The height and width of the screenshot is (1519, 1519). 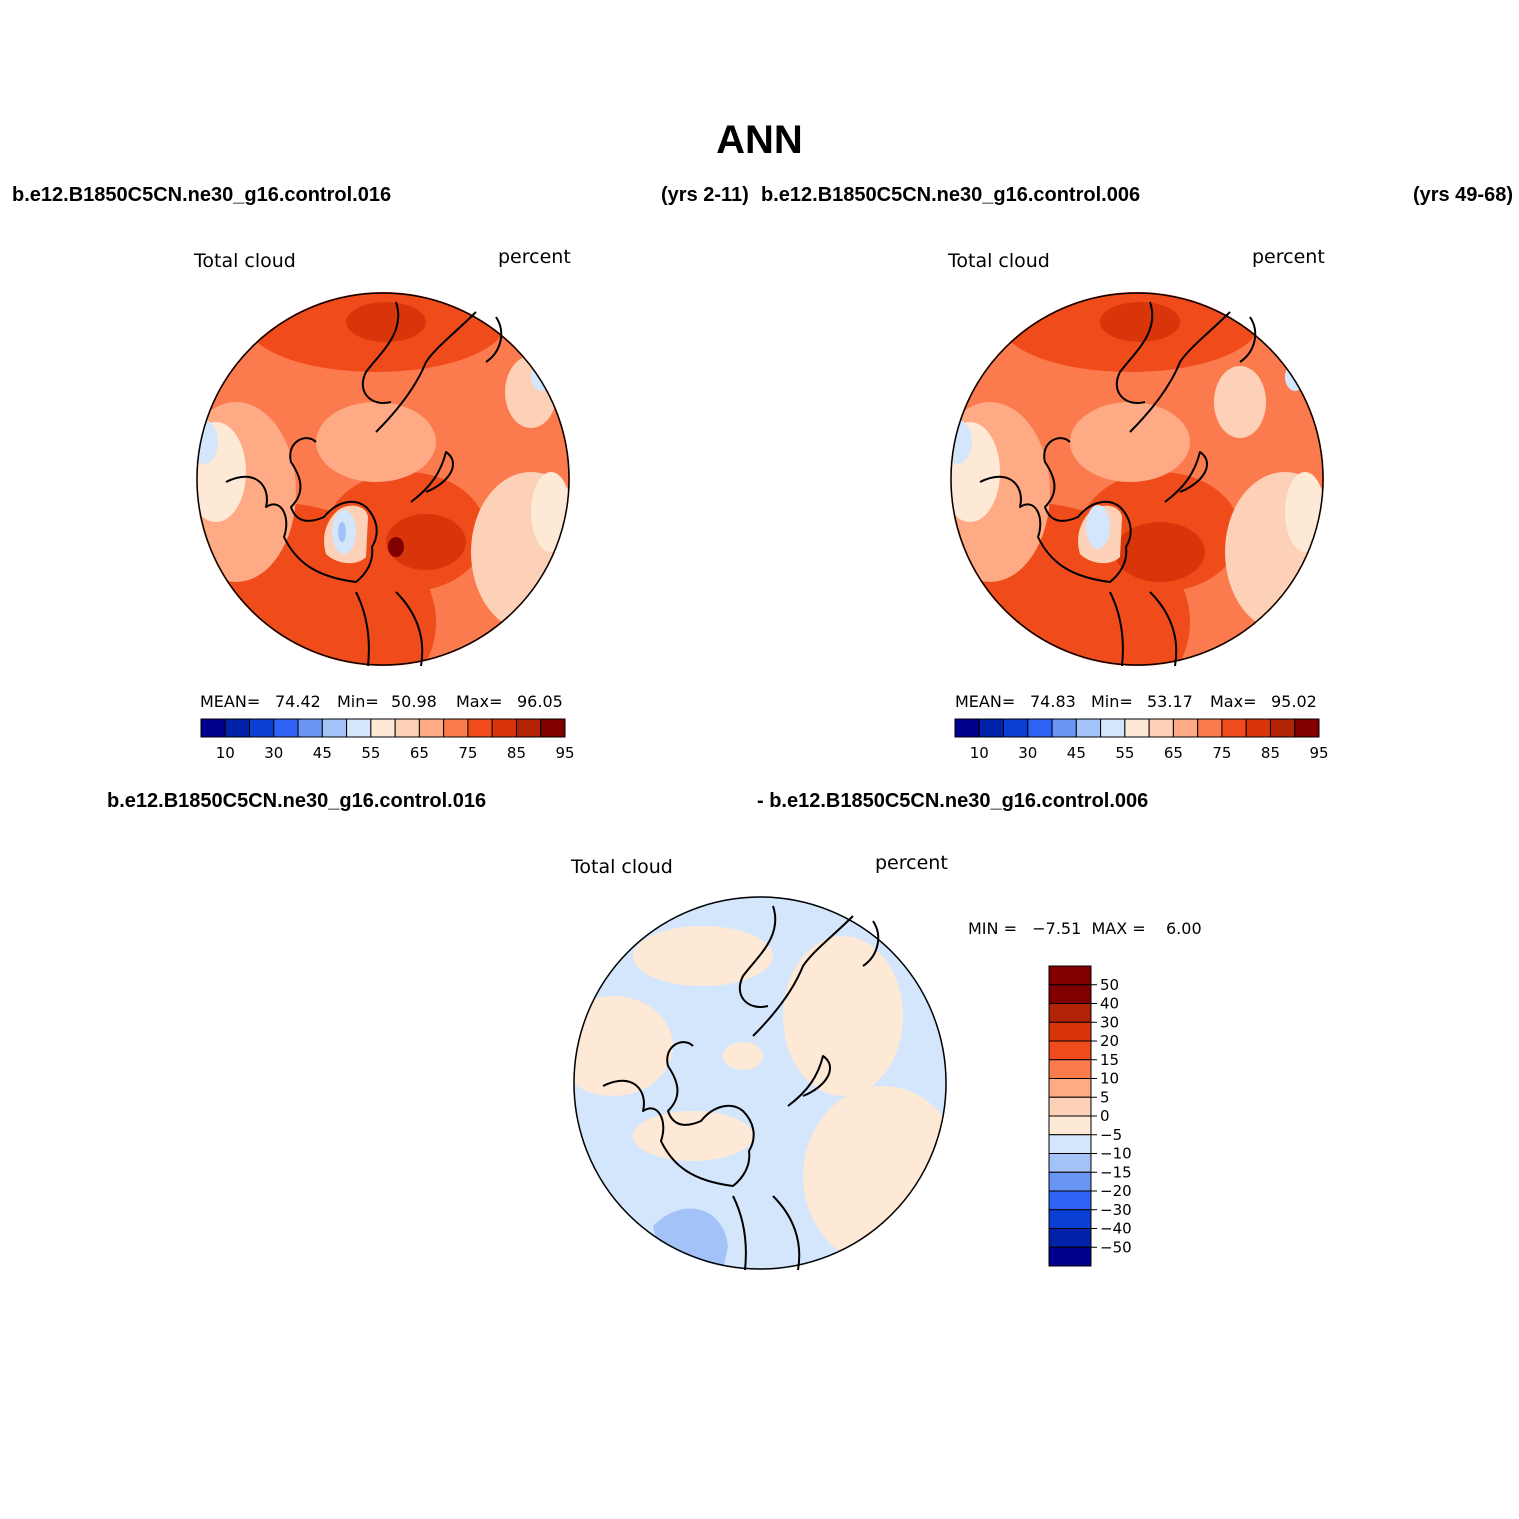 I want to click on panel1-colorbar: 10 30 45 55 65 75 85 95, so click(x=387, y=740).